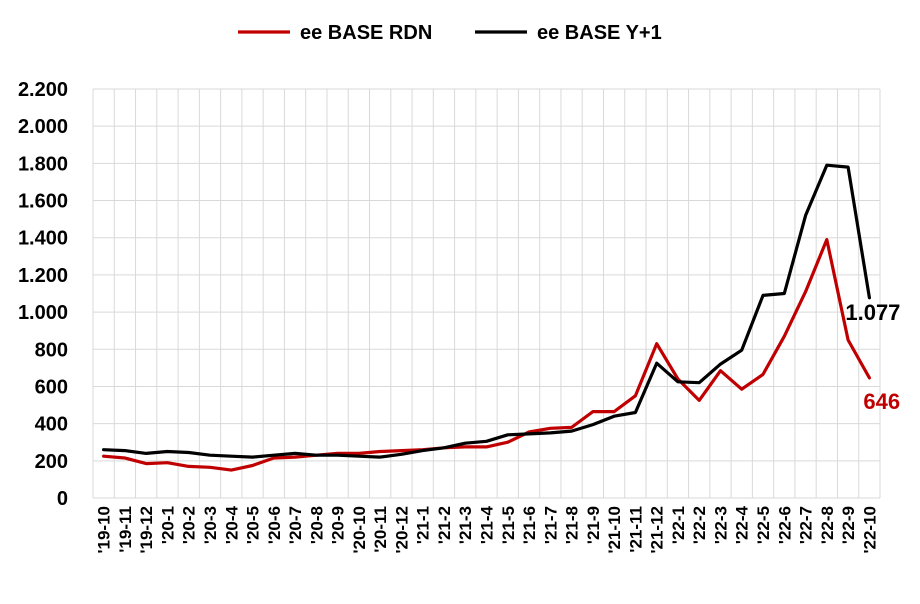 This screenshot has height=604, width=920. What do you see at coordinates (872, 312) in the screenshot?
I see `end-value-label: 1.077` at bounding box center [872, 312].